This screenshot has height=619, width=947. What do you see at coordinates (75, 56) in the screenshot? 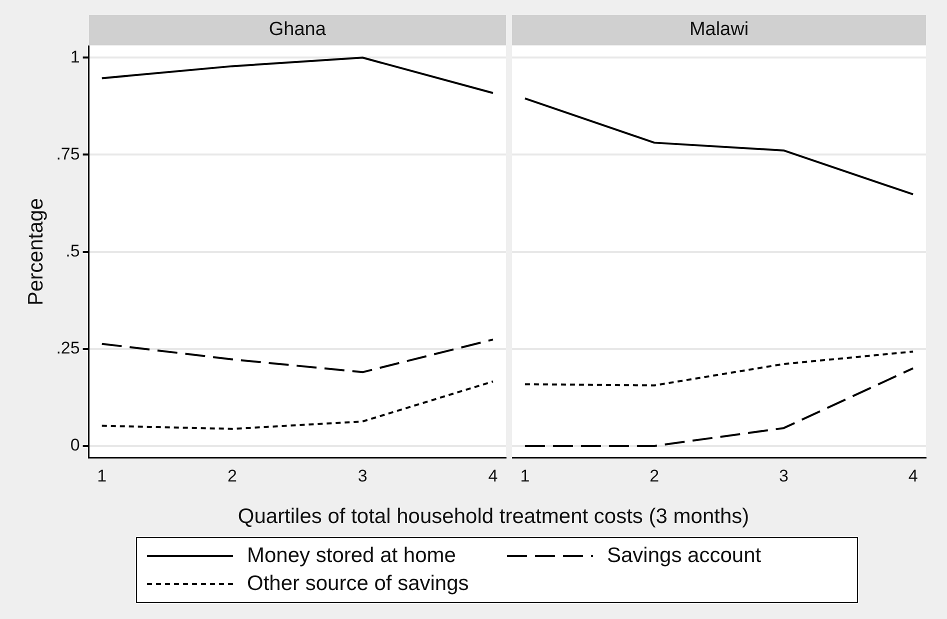
I see `y-tick-label: 1` at bounding box center [75, 56].